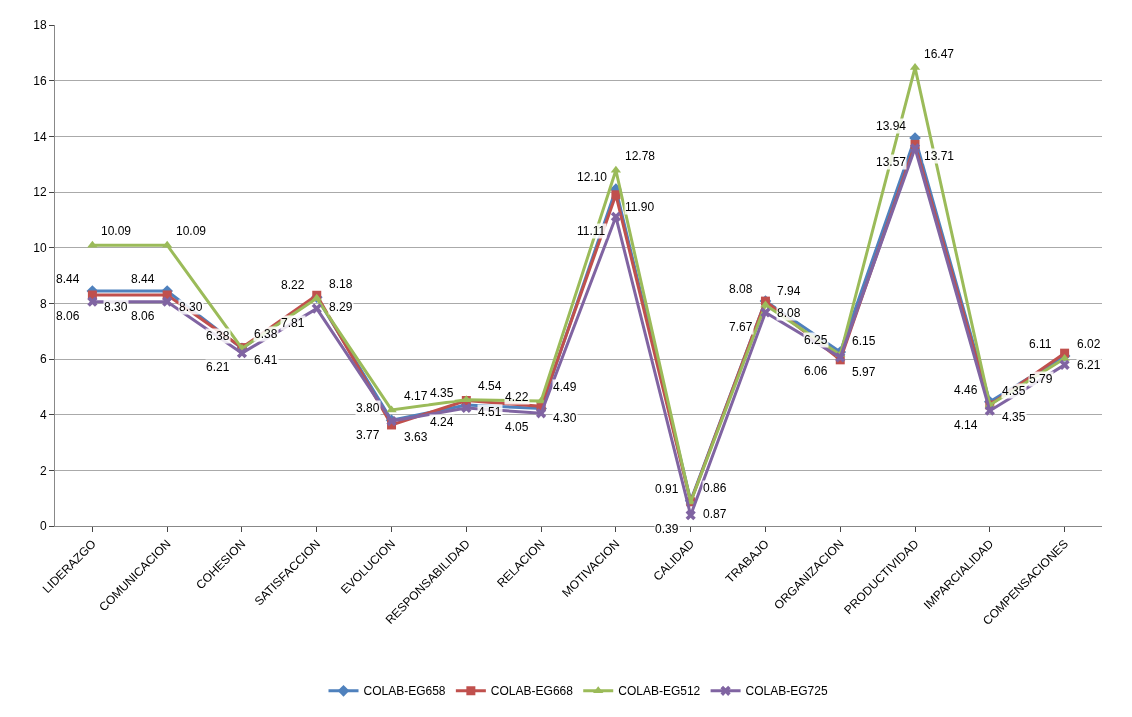 The width and height of the screenshot is (1132, 717). Describe the element at coordinates (966, 390) in the screenshot. I see `data-label: 4.46` at that location.